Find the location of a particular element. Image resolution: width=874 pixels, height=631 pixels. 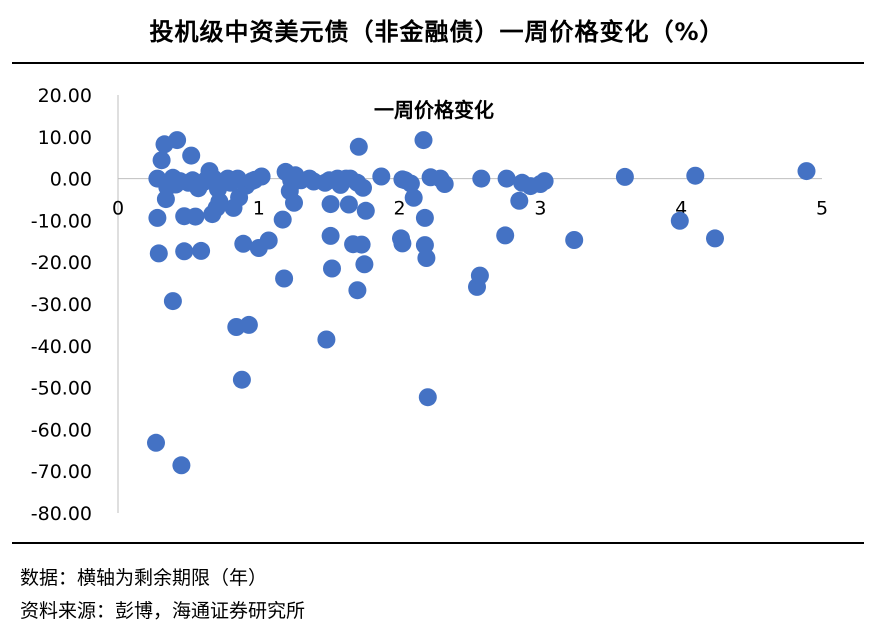

source-note: 资料来源：彭博，海通证券研究所 is located at coordinates (163, 611).